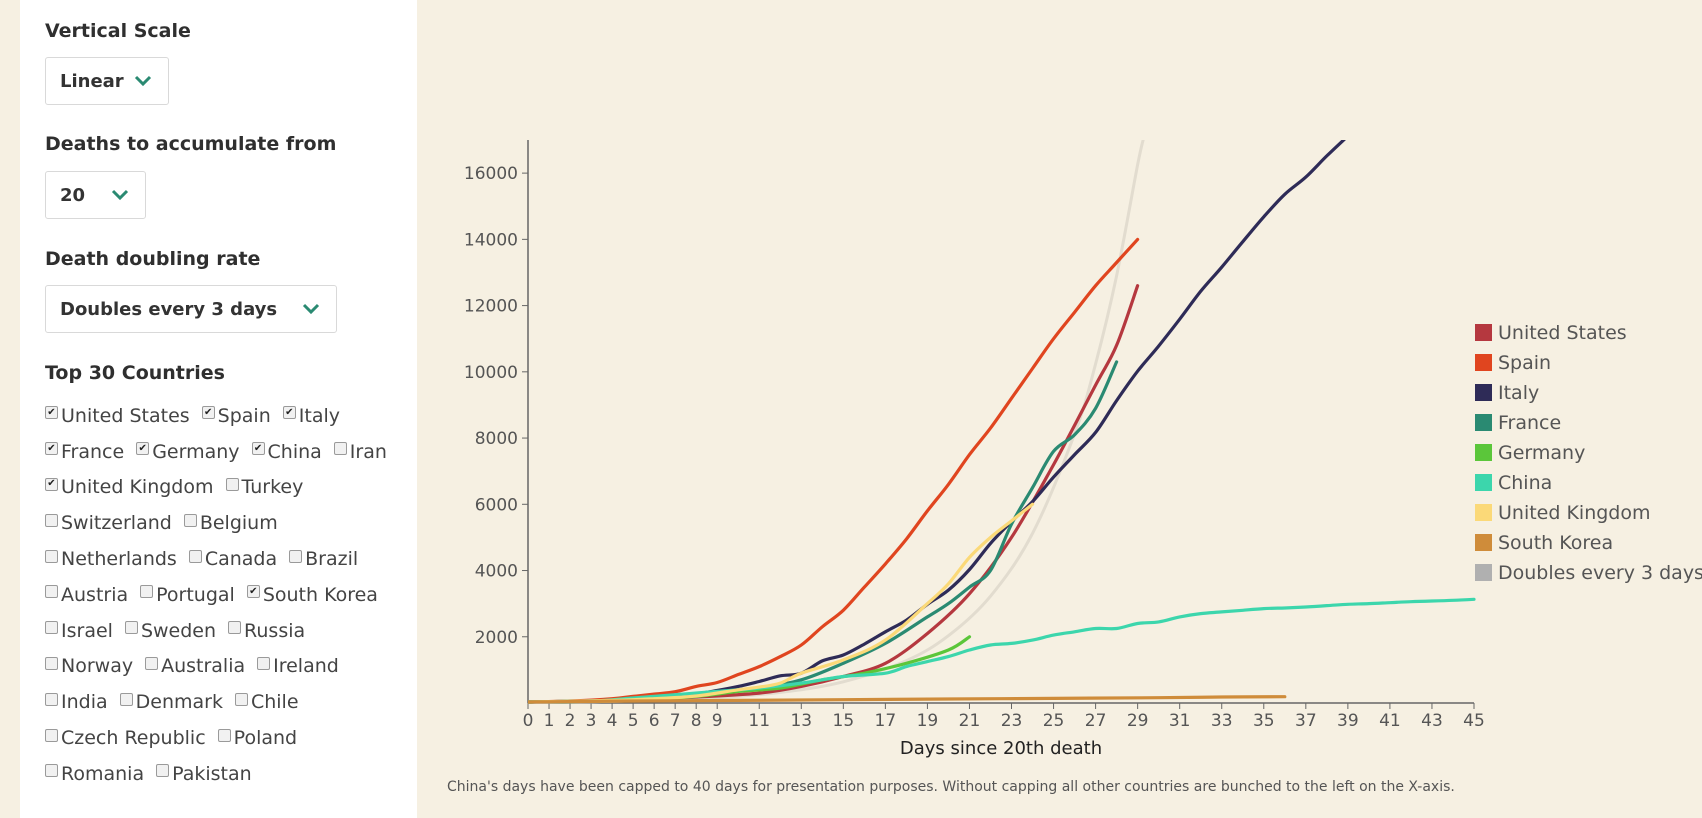  I want to click on country-checkbox-portugal: Portugal, so click(187, 595).